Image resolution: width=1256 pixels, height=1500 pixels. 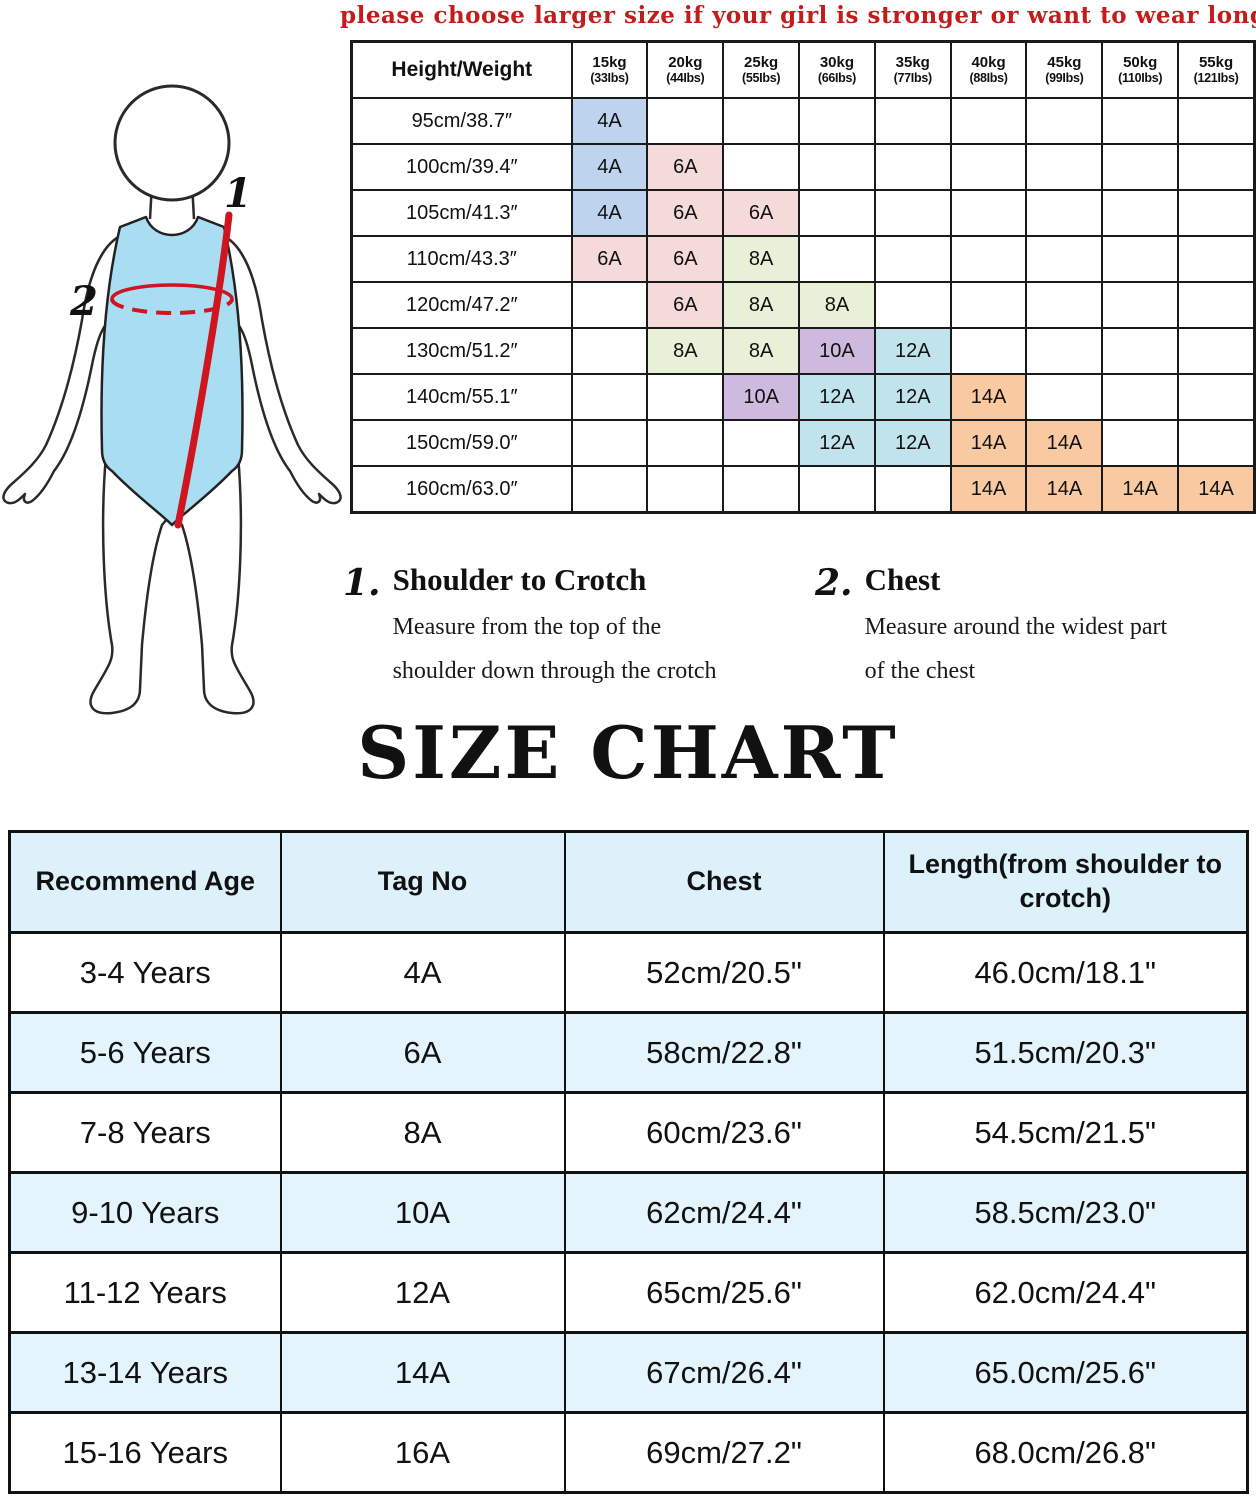 I want to click on weight-header: 20kg (44Ibs), so click(x=685, y=69).